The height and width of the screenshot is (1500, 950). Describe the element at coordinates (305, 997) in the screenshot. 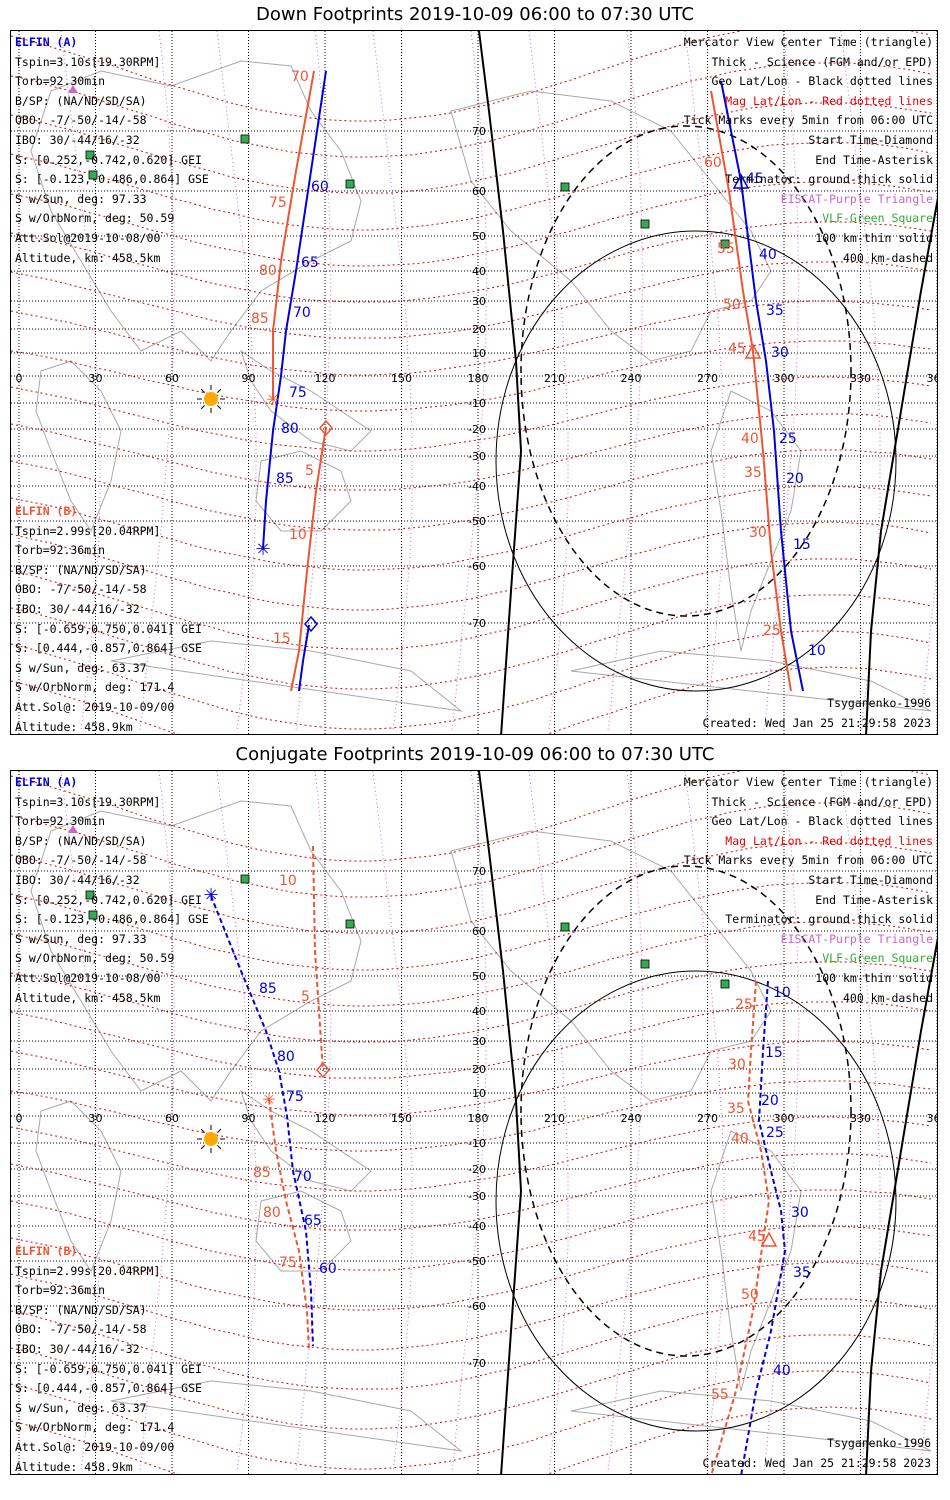

I see `track-label: 5` at that location.